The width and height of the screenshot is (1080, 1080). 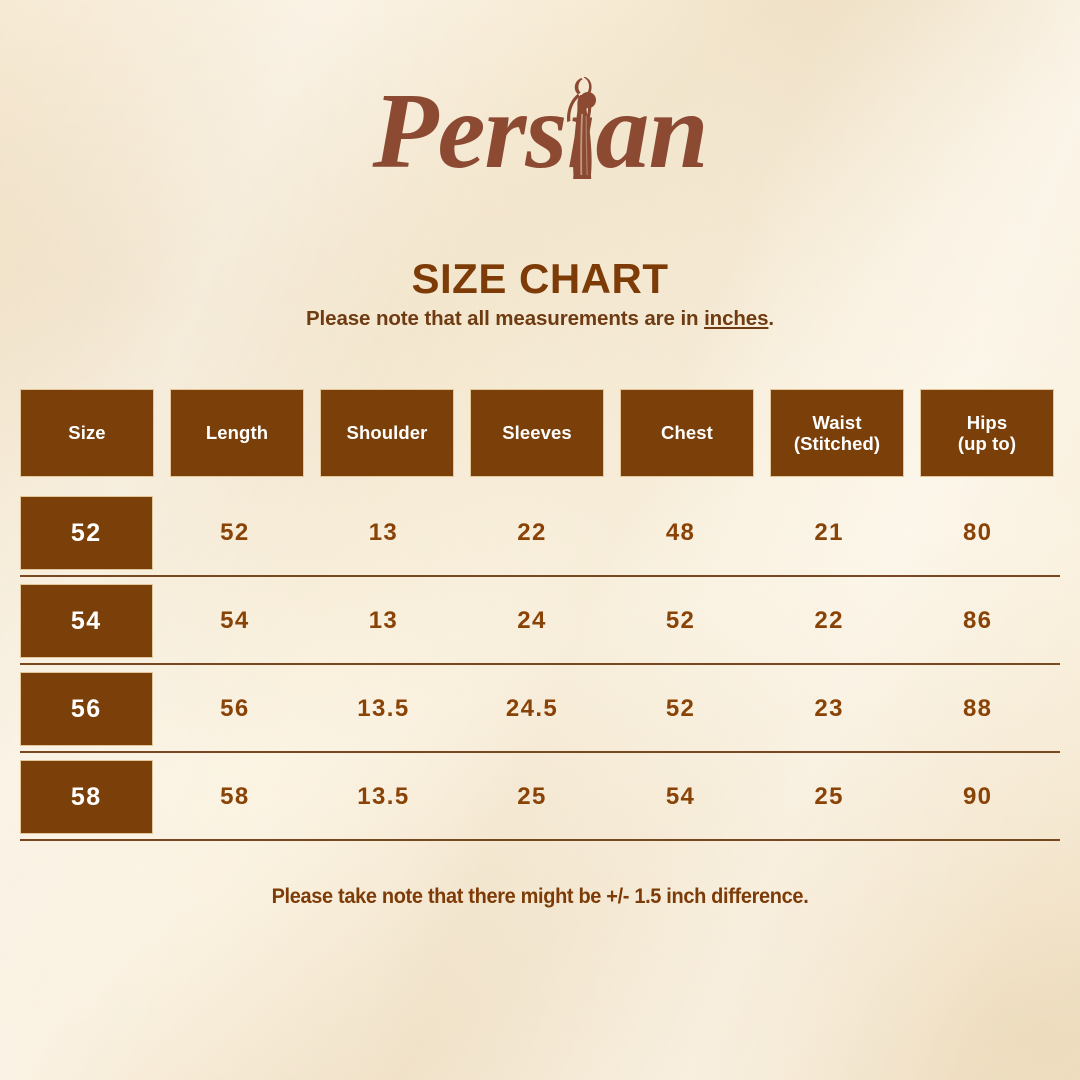 I want to click on column-header-length: Length, so click(x=237, y=433).